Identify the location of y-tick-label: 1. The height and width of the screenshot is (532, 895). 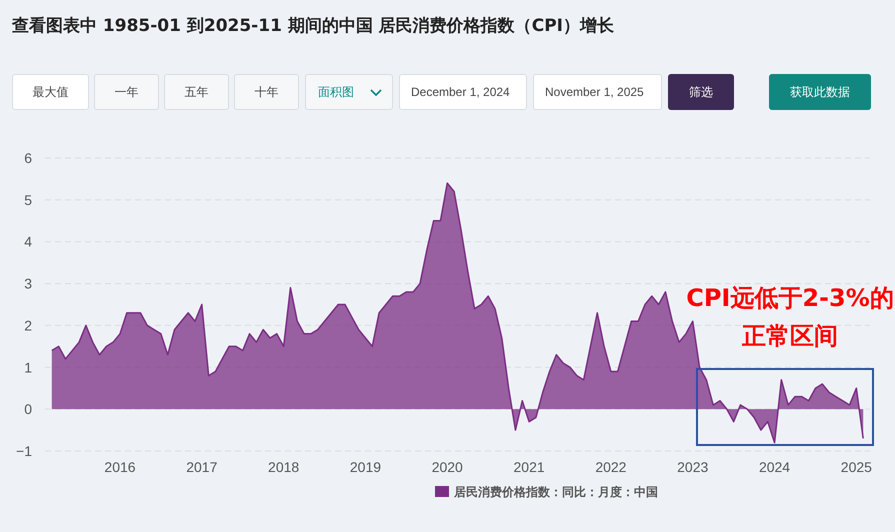
(28, 367).